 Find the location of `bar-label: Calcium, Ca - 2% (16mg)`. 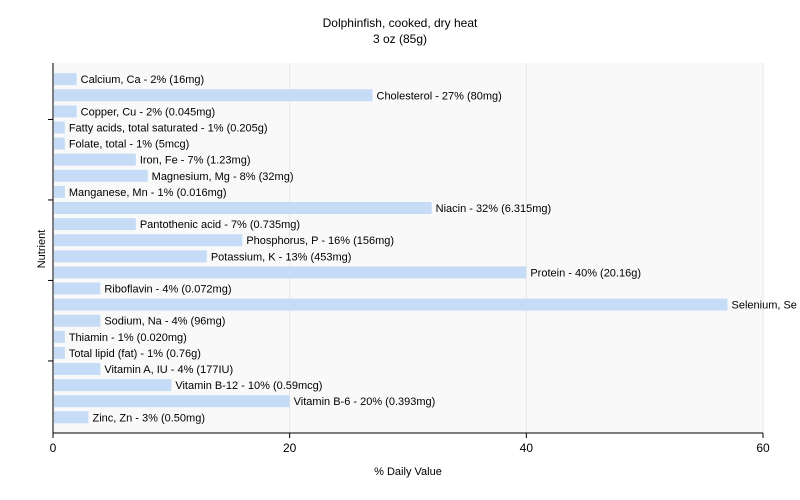

bar-label: Calcium, Ca - 2% (16mg) is located at coordinates (142, 80).